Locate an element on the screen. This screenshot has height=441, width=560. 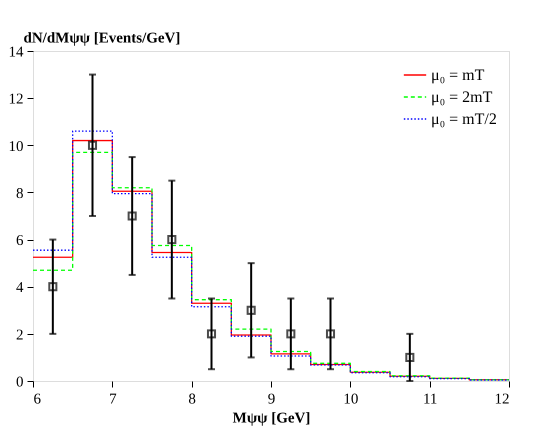
x-tick-label: 11 is located at coordinates (430, 400).